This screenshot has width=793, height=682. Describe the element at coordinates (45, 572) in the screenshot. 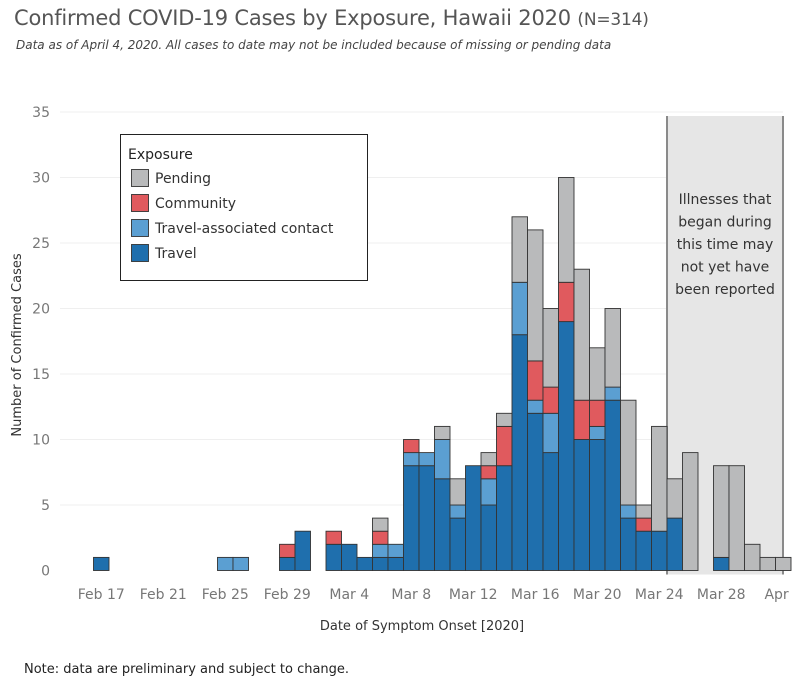

I see `y-tick-label: 0` at that location.